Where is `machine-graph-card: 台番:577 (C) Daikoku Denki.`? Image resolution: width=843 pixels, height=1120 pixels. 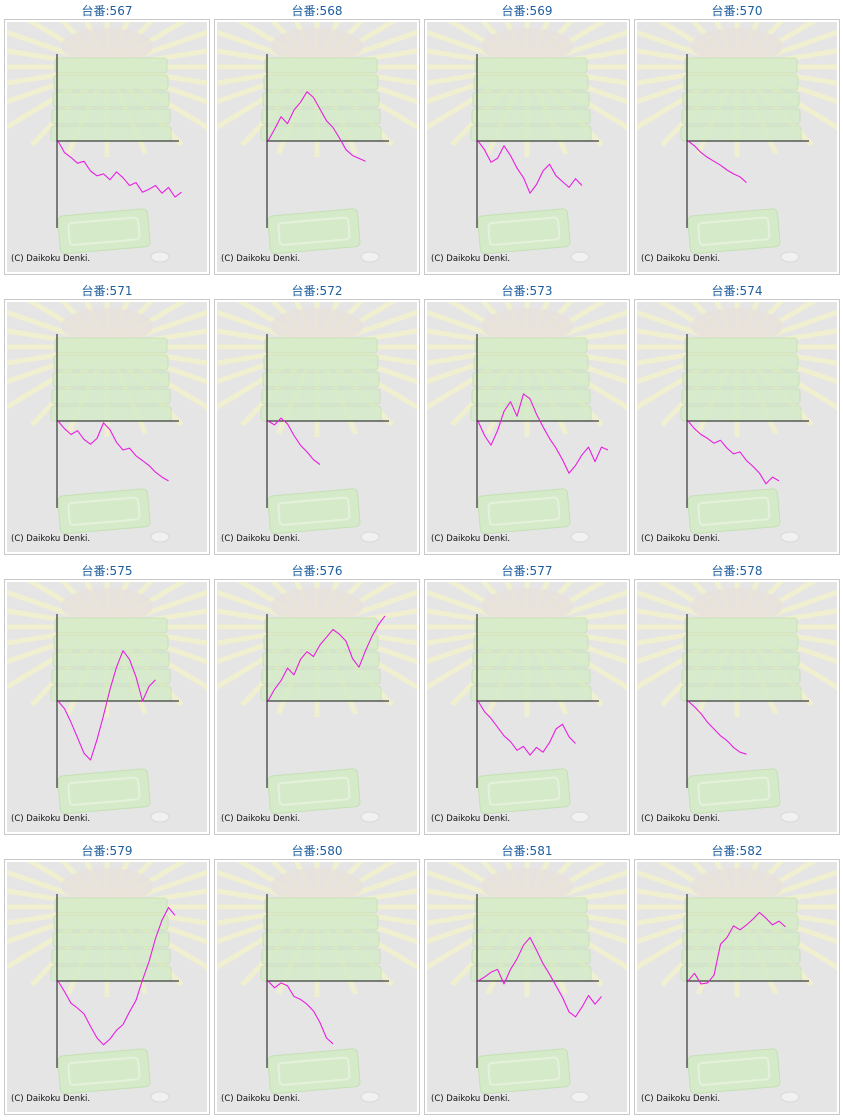 machine-graph-card: 台番:577 (C) Daikoku Denki. is located at coordinates (527, 699).